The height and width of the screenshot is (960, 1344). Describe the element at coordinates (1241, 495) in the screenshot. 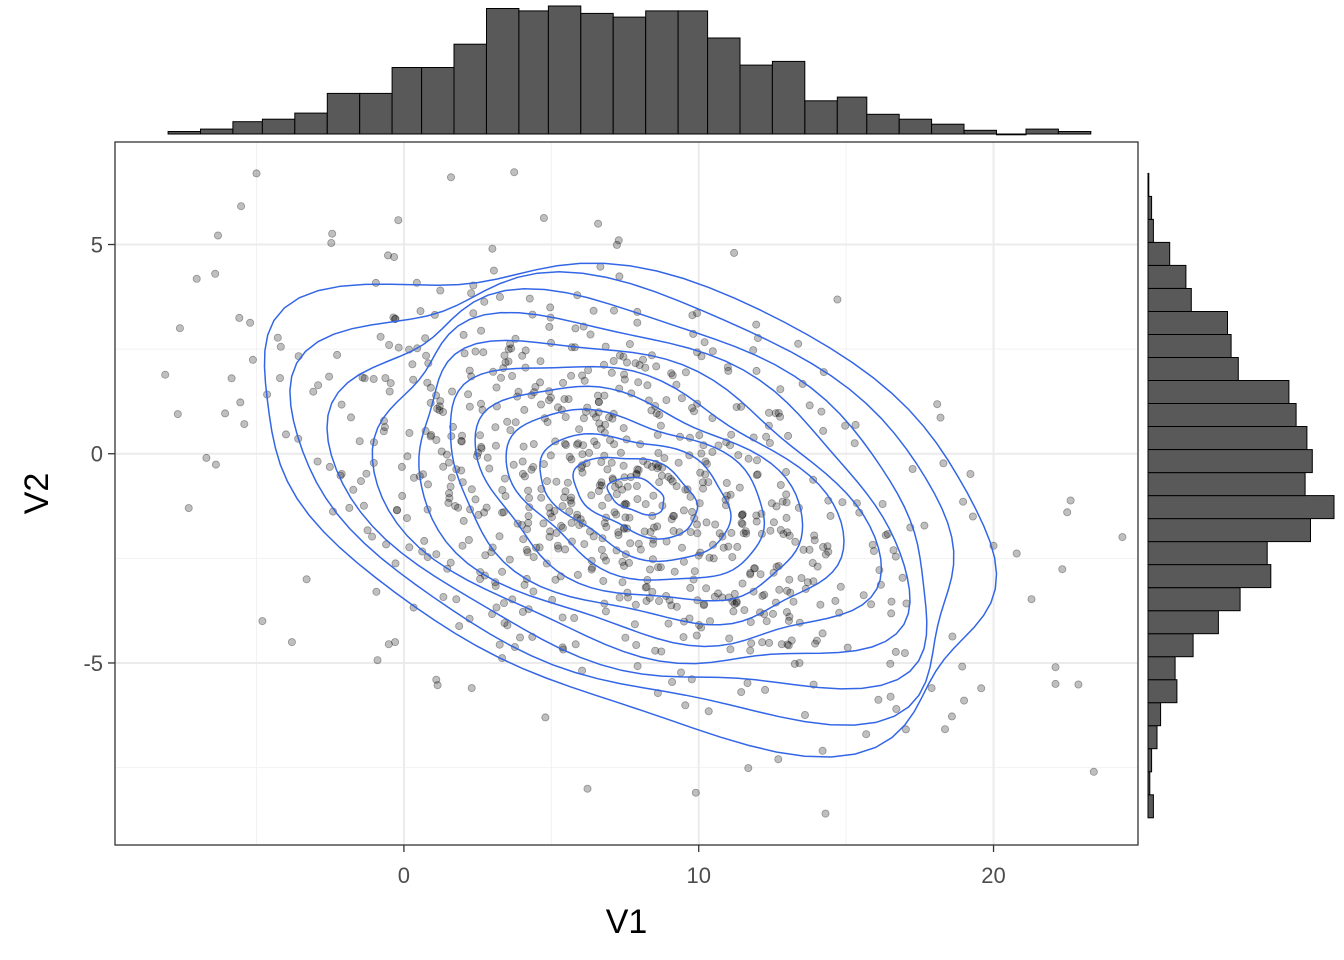

I see `y-marginal-histogram` at that location.